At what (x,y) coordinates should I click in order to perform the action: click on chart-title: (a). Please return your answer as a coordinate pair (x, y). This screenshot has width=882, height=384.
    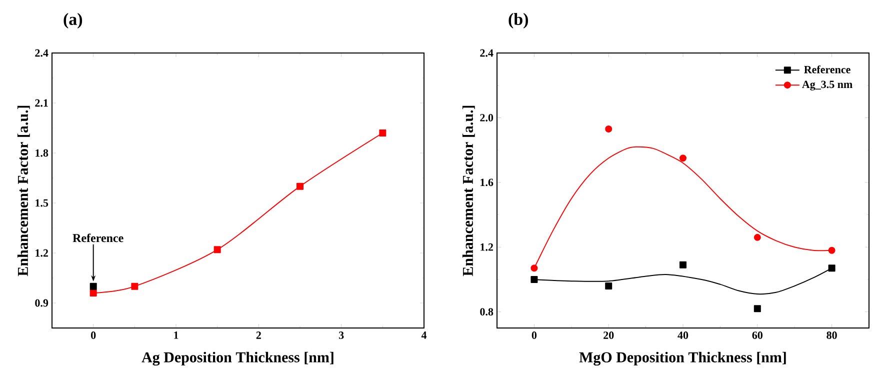
    Looking at the image, I should click on (73, 20).